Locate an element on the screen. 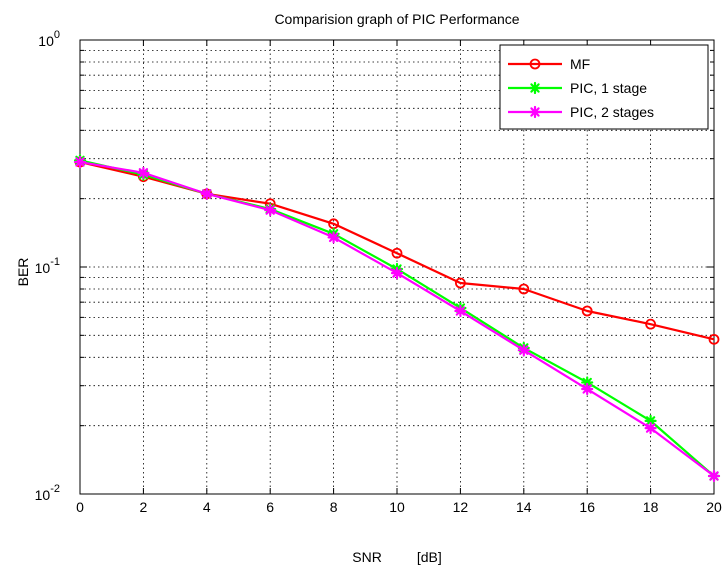 The height and width of the screenshot is (569, 724). x-tick-label: 12 is located at coordinates (461, 507).